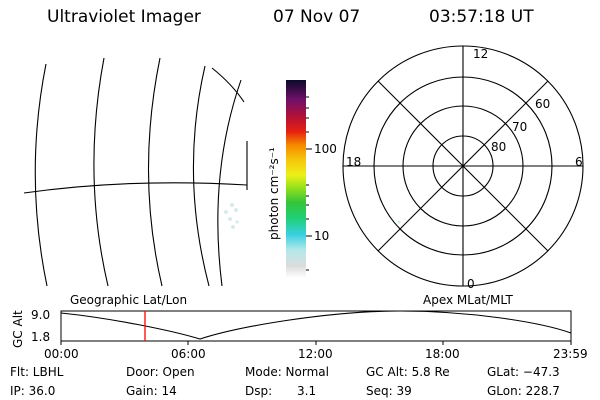  What do you see at coordinates (325, 149) in the screenshot?
I see `color-bar-tick-100: 100` at bounding box center [325, 149].